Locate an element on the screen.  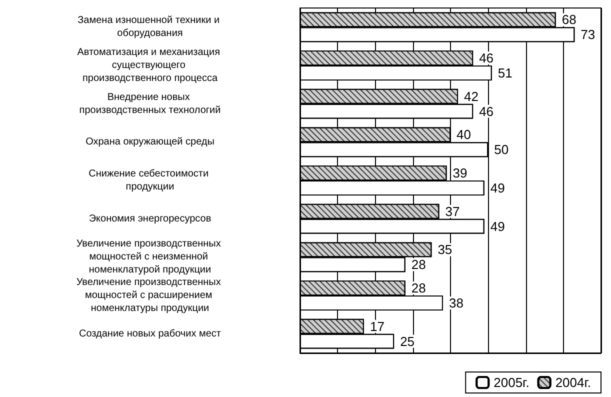
data-label: 38 is located at coordinates (456, 302).